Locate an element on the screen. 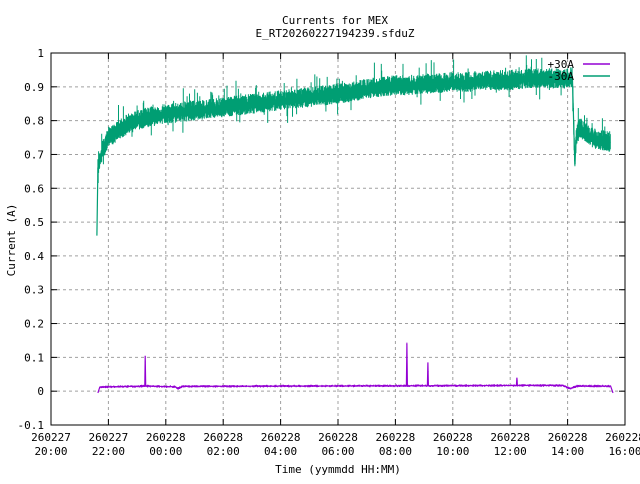 The width and height of the screenshot is (640, 484). x-tick-label-time: 12:00 is located at coordinates (510, 451).